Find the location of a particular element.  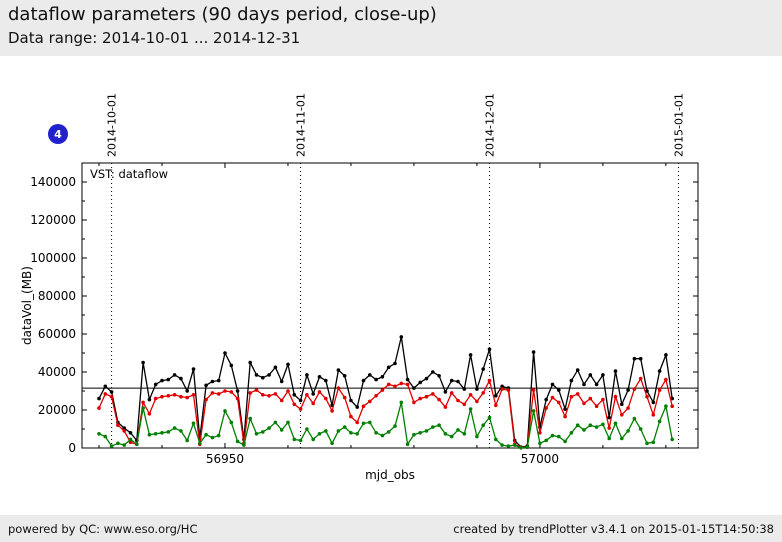

x-axis-label: mjd_obs is located at coordinates (390, 475).